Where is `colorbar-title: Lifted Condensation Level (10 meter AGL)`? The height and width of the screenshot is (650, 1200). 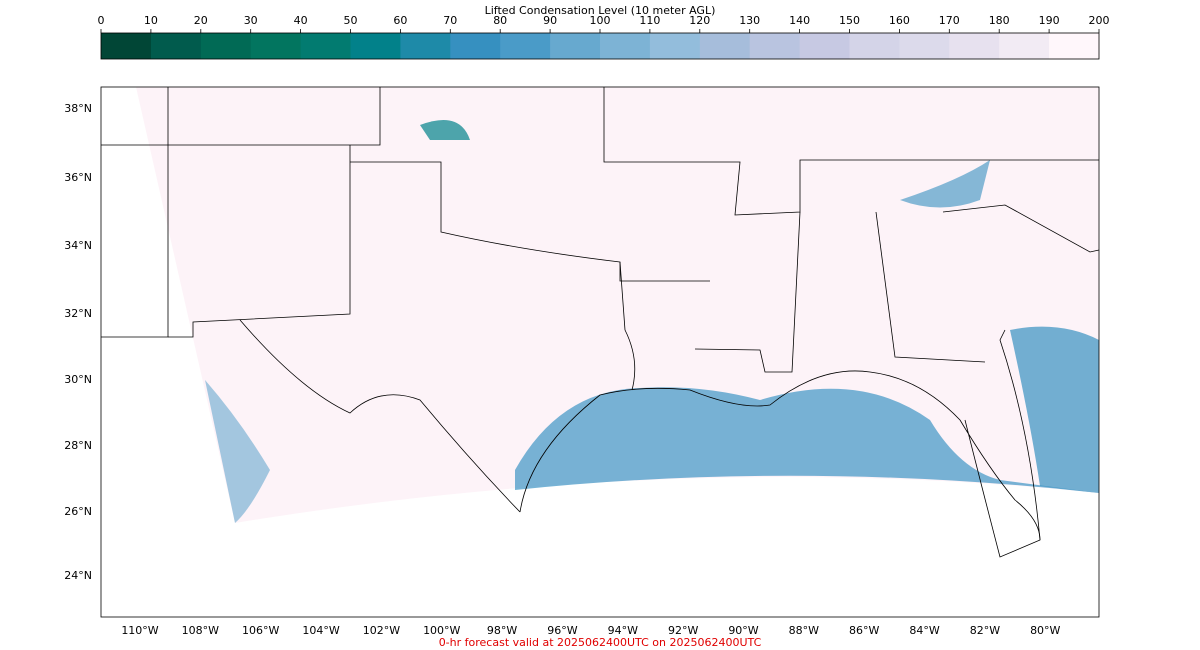 colorbar-title: Lifted Condensation Level (10 meter AGL) is located at coordinates (600, 10).